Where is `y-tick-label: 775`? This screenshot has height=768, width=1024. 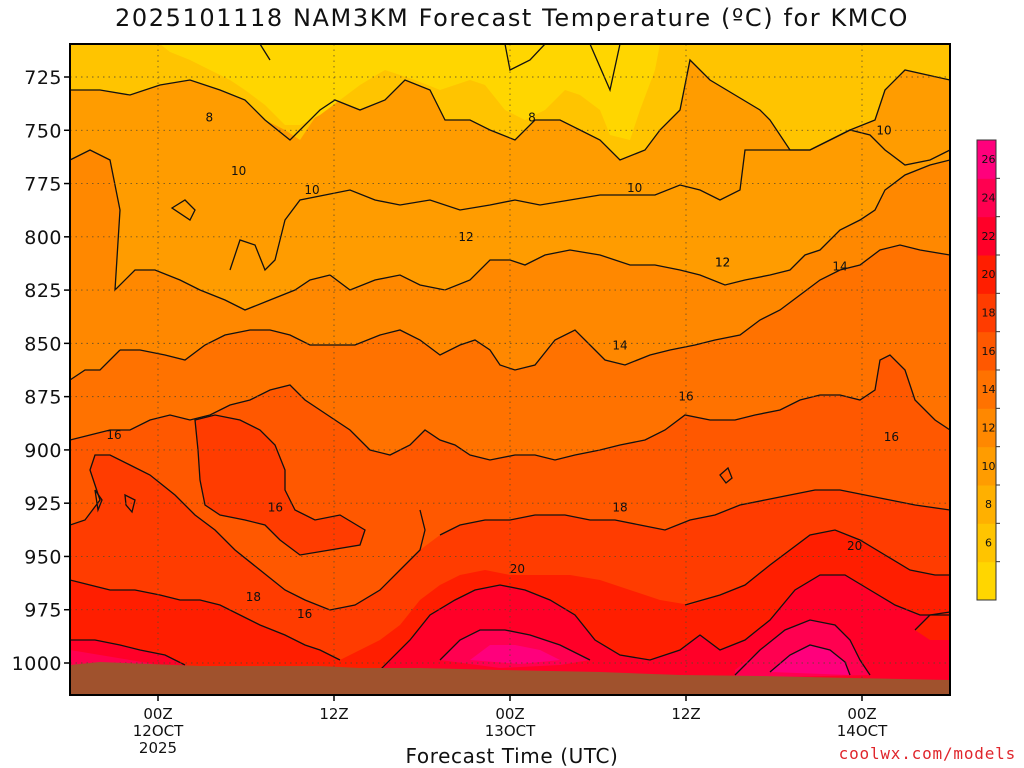 y-tick-label: 775 is located at coordinates (43, 185).